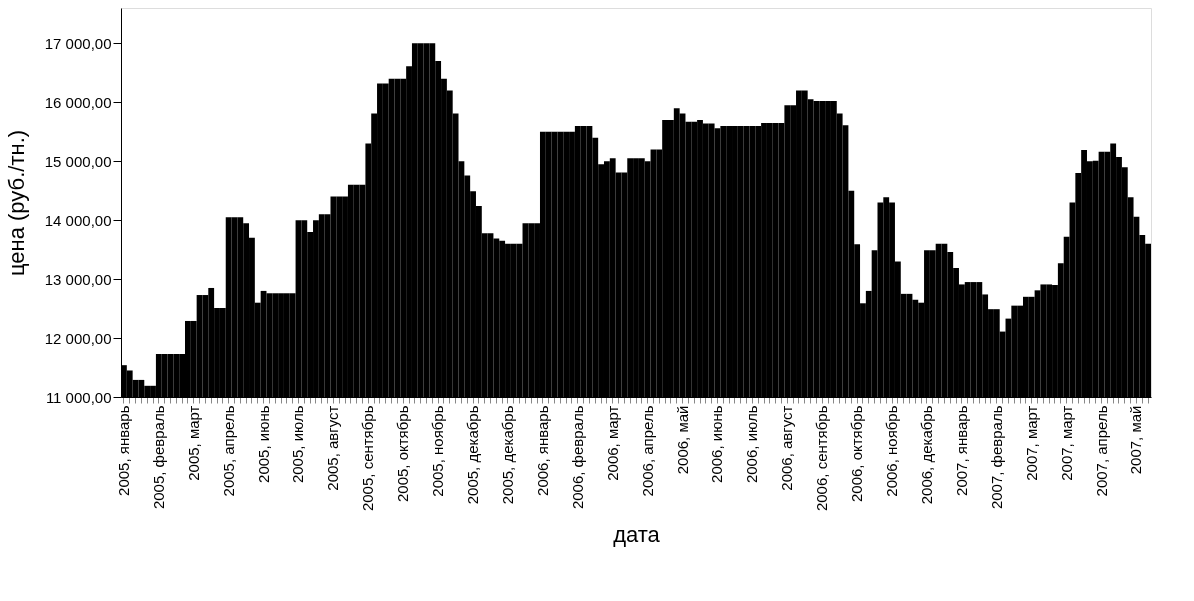  I want to click on x-tick-label: 2006, апрель, so click(647, 451).